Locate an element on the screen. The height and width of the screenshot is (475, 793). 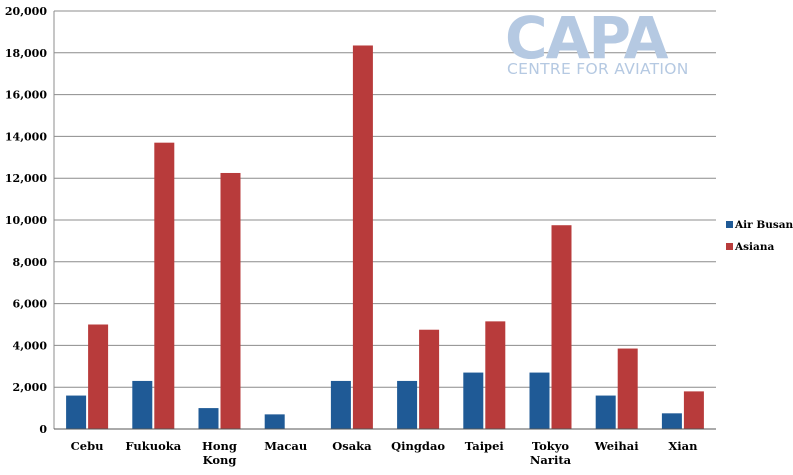
x-tick-label: Weihai is located at coordinates (616, 446).